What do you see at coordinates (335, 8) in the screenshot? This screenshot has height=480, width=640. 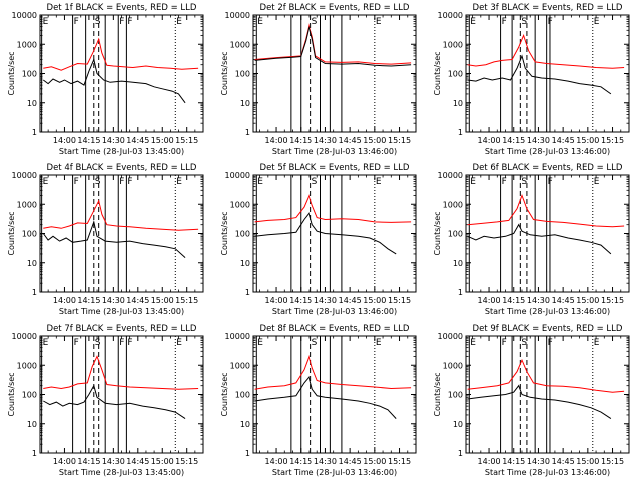 I see `chart-title: Det 2f BLACK = Events, RED = LLD` at bounding box center [335, 8].